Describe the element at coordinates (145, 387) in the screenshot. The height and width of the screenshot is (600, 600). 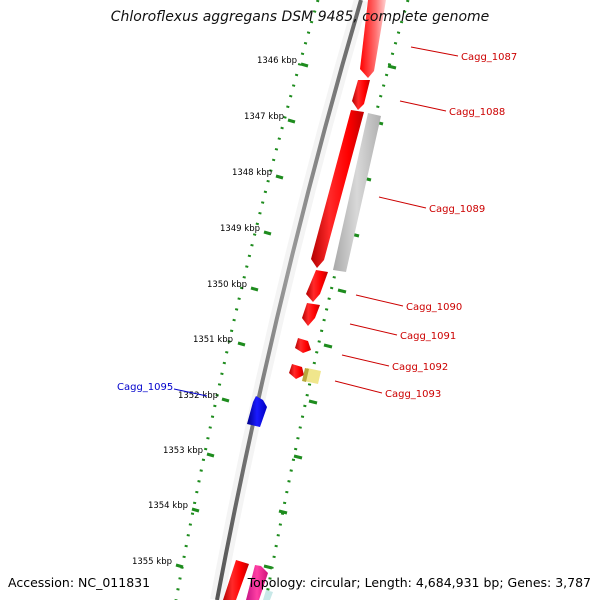
I see `gene-label: Cagg_1095` at that location.